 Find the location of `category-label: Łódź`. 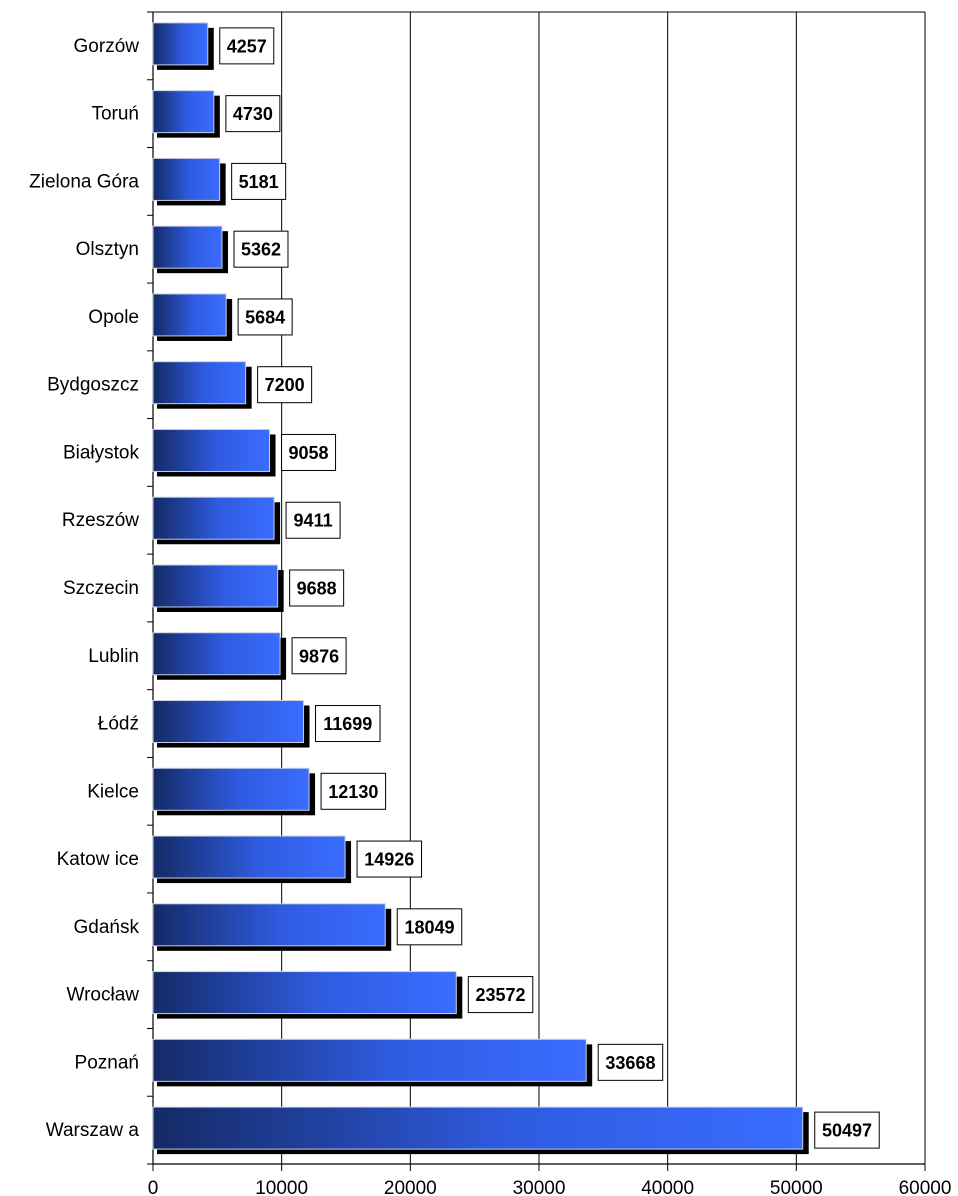

category-label: Łódź is located at coordinates (118, 724).